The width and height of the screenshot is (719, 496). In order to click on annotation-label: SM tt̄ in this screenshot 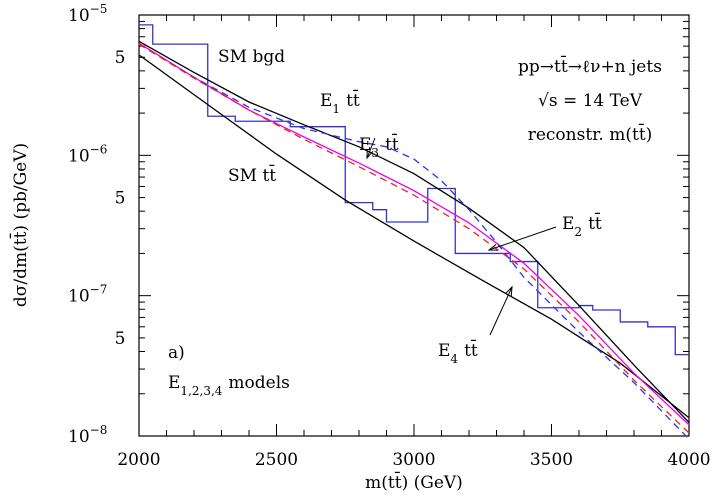, I will do `click(252, 174)`.